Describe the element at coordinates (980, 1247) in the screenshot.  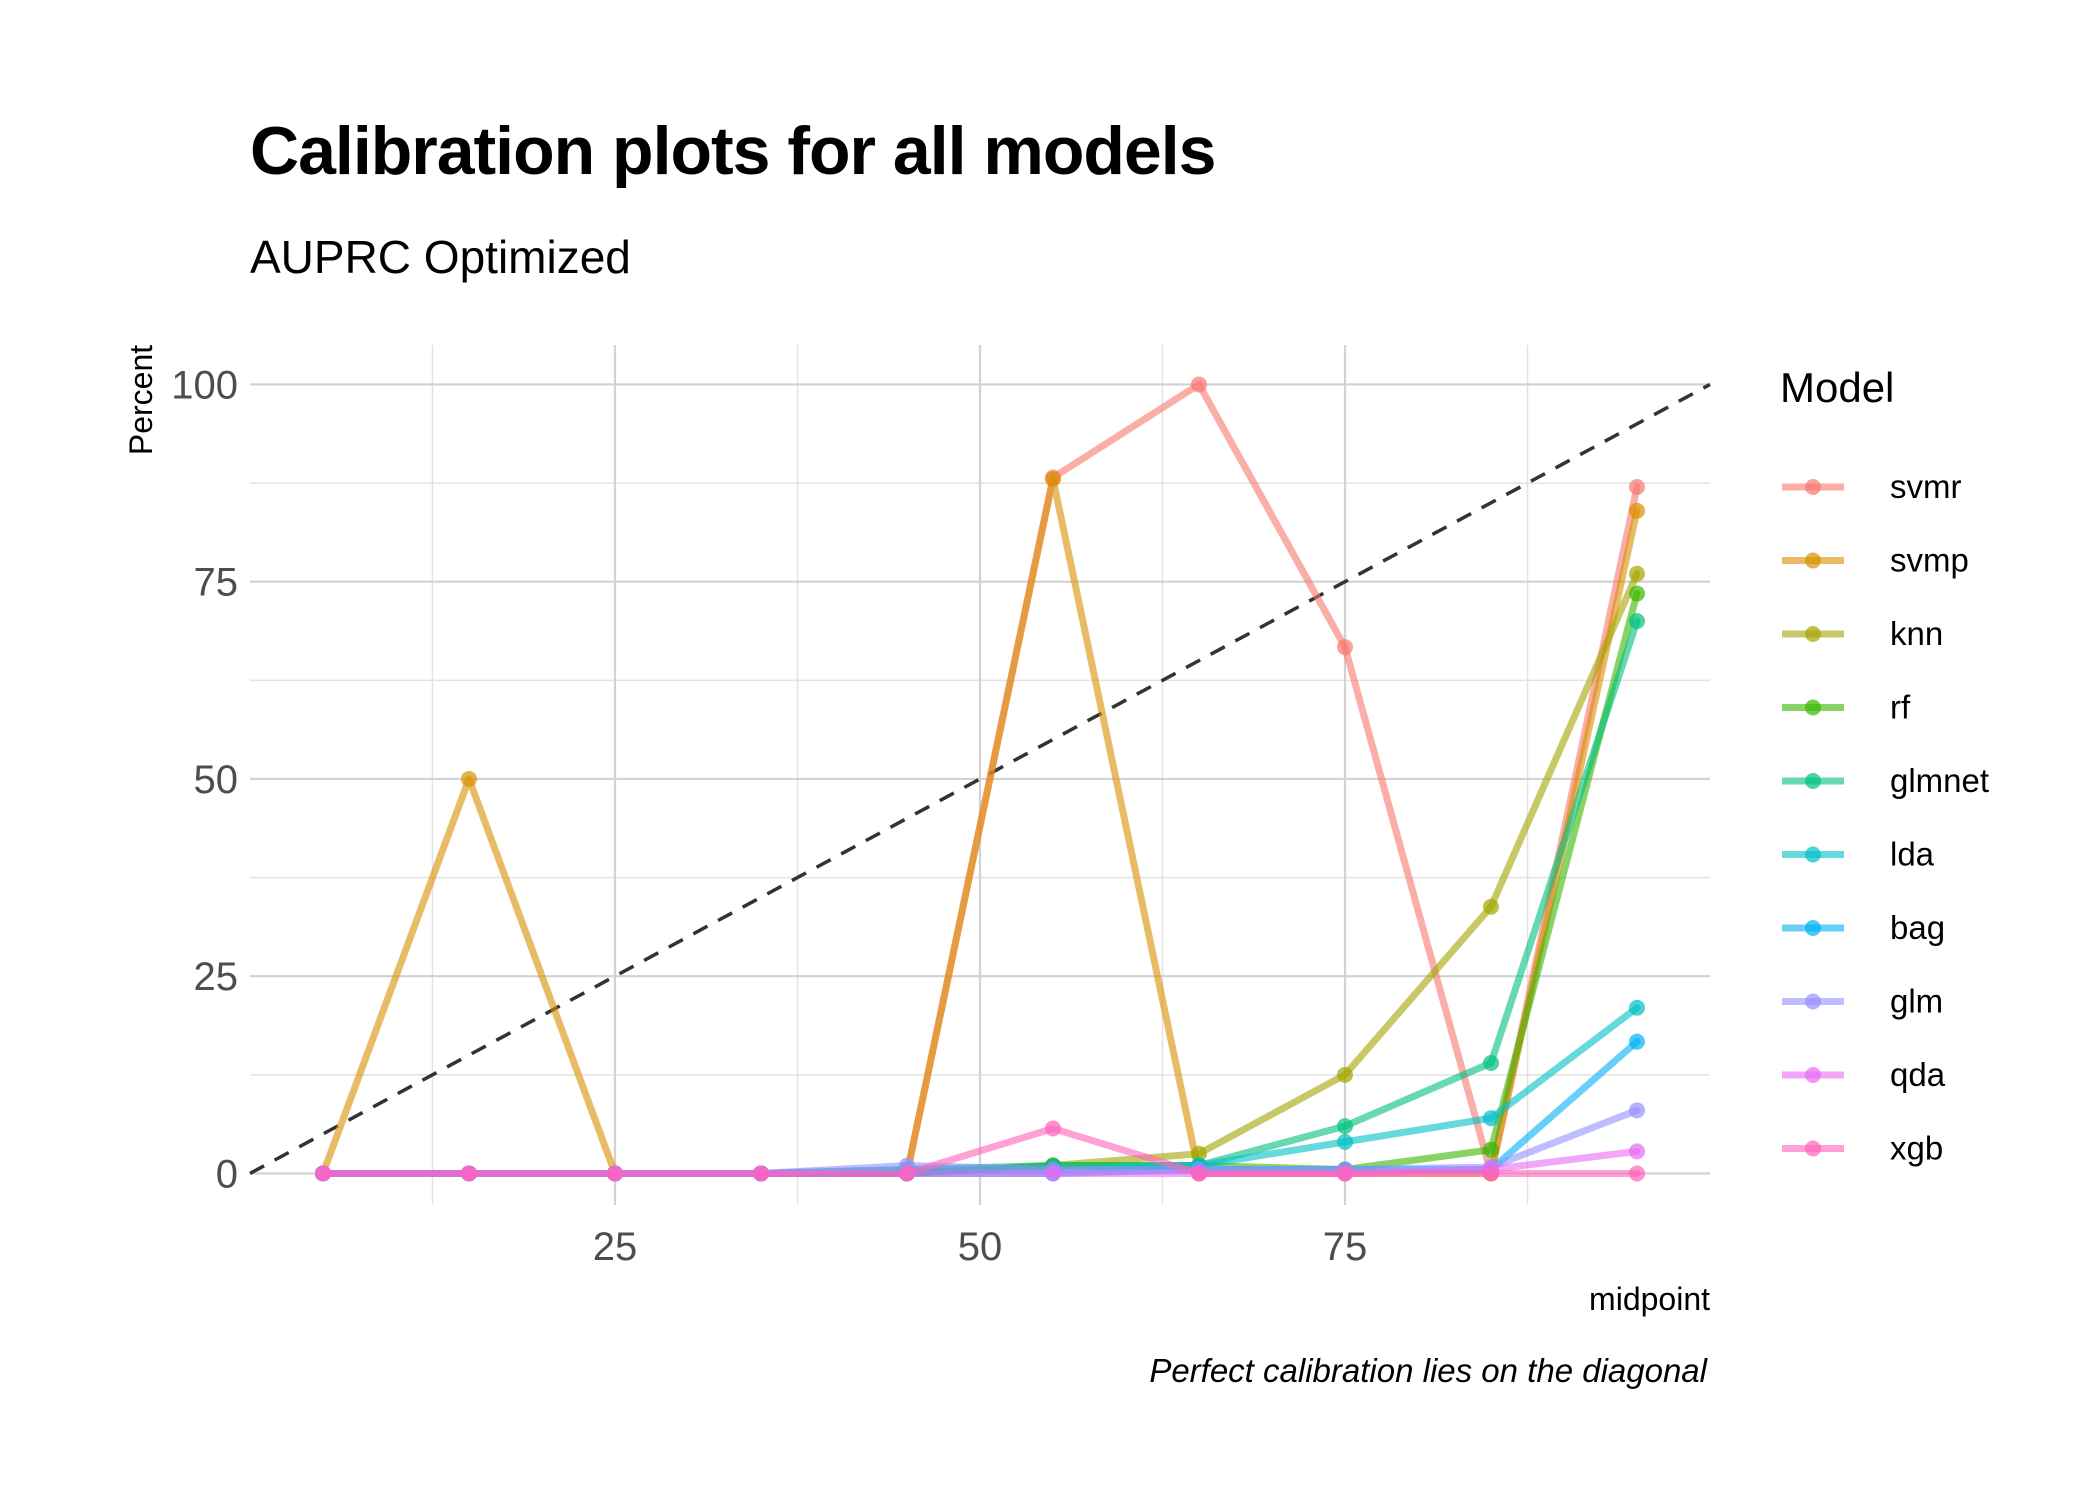
I see `x-tick-label: 50` at that location.